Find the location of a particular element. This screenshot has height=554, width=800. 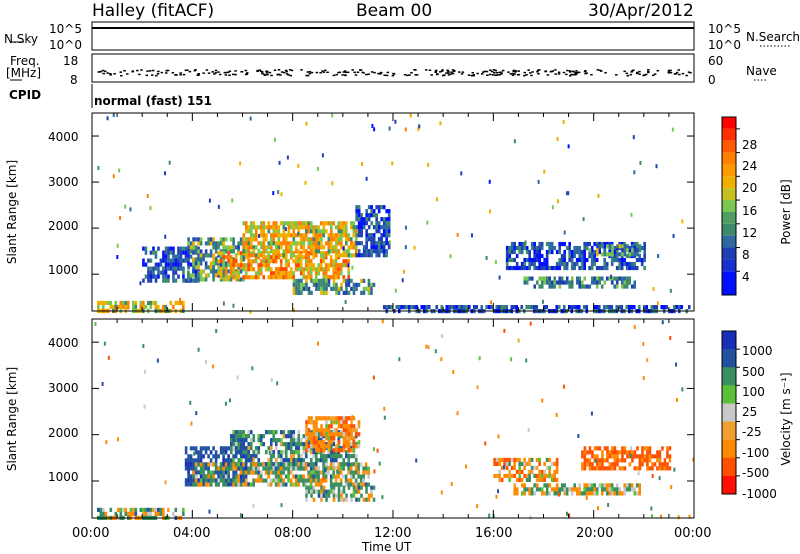

freq-tick-8: 8 is located at coordinates (74, 80).